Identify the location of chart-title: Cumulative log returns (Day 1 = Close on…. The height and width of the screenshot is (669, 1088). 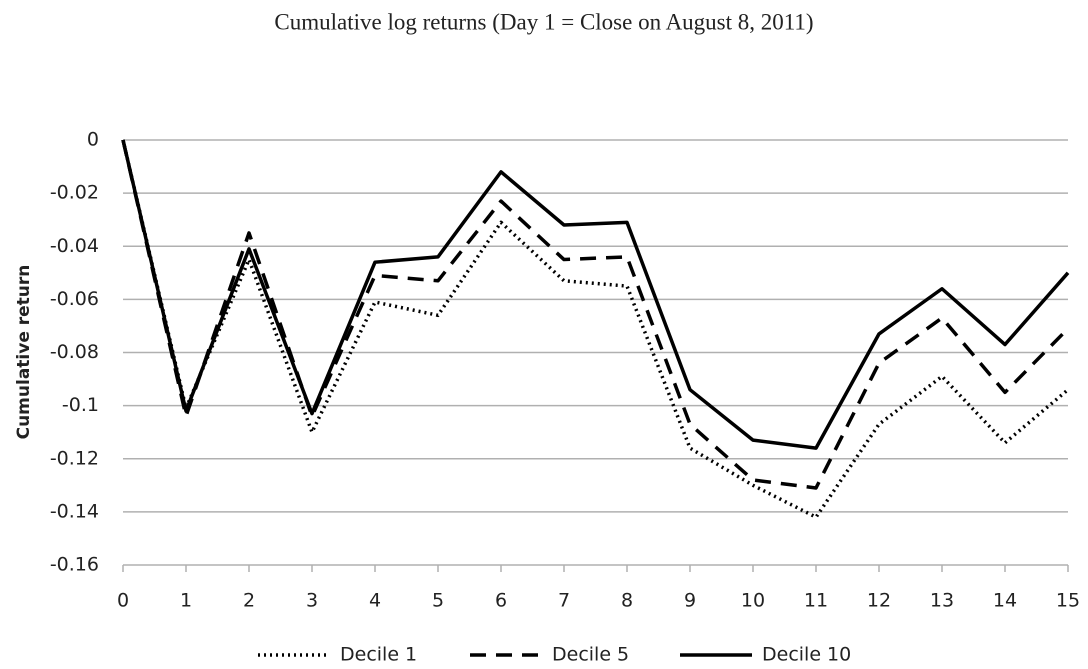
(543, 21).